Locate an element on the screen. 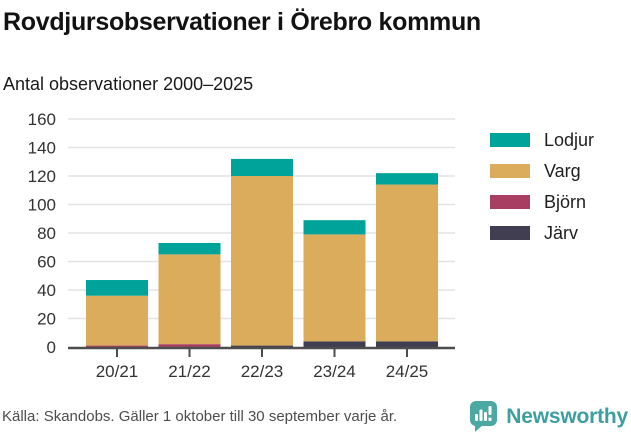 The width and height of the screenshot is (631, 439). legend-label: Lodjur is located at coordinates (569, 140).